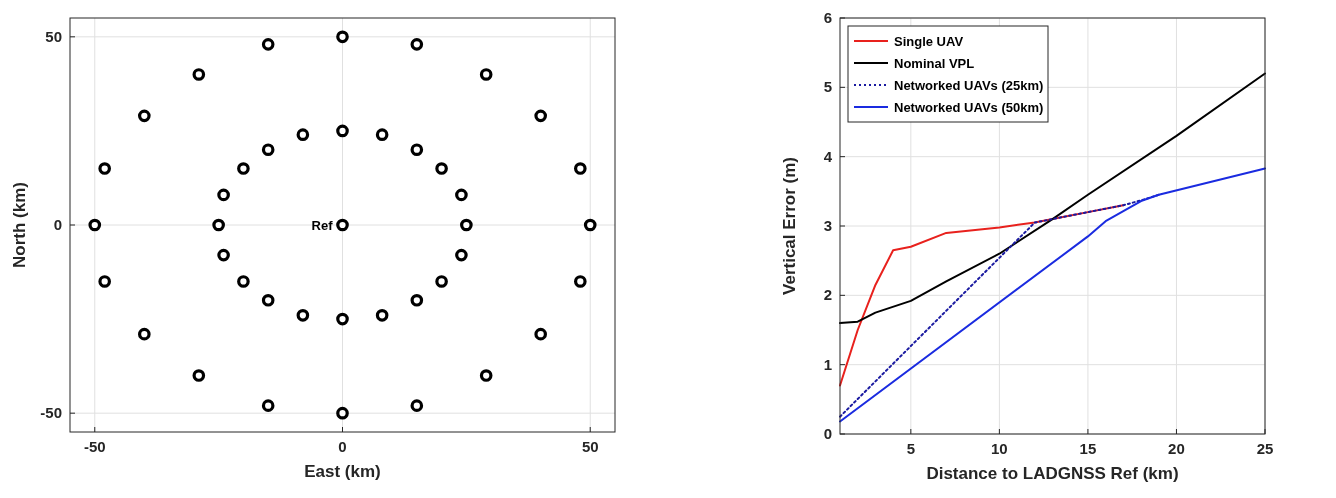 This screenshot has height=498, width=1336. I want to click on x-axis-title: Distance to LADGNSS Ref (km), so click(1052, 473).